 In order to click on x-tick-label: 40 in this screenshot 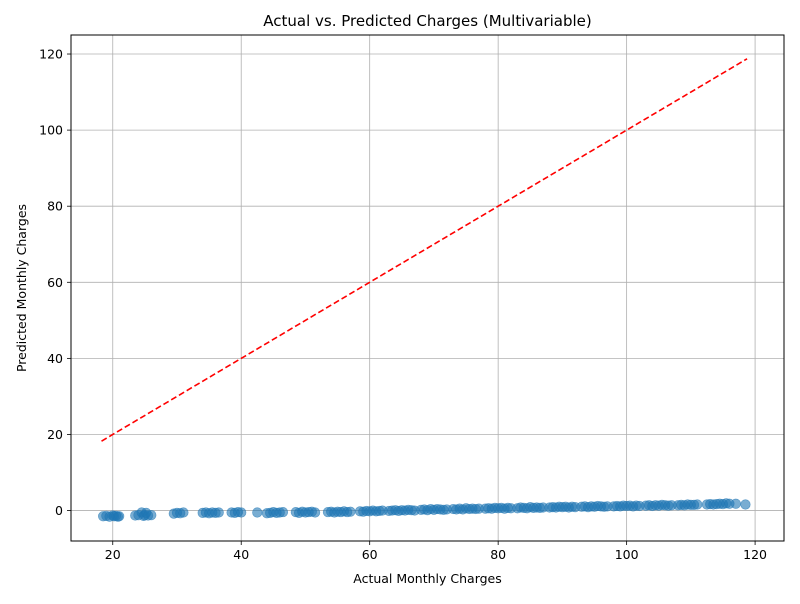, I will do `click(241, 554)`.